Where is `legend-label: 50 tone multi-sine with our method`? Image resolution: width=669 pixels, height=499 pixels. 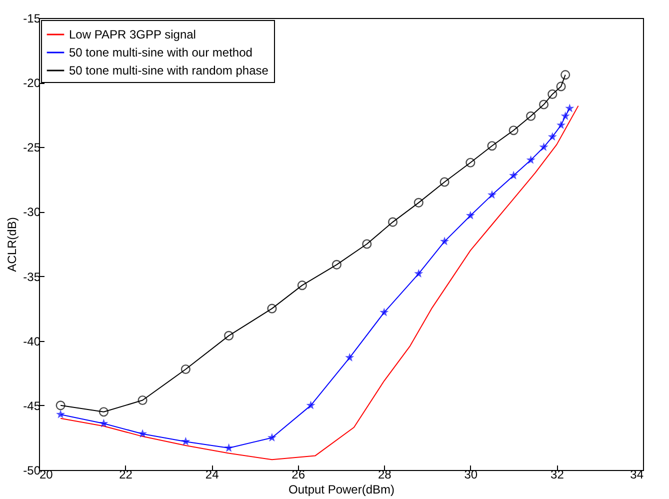
legend-label: 50 tone multi-sine with our method is located at coordinates (160, 53).